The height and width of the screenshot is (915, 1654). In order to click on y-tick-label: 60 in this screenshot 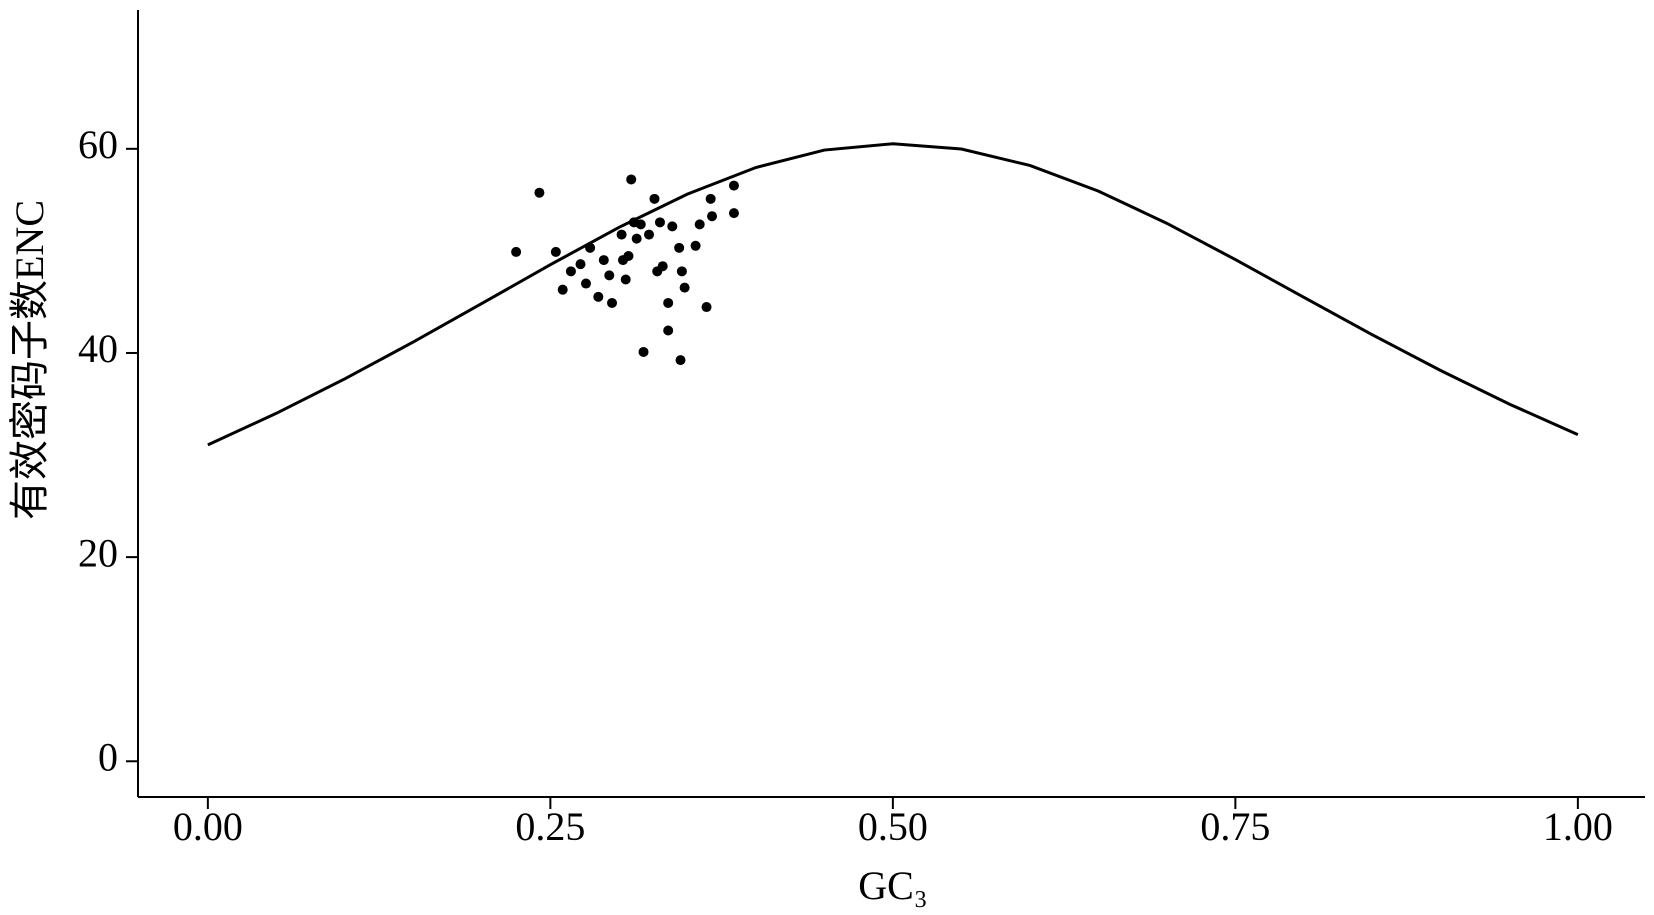, I will do `click(98, 144)`.